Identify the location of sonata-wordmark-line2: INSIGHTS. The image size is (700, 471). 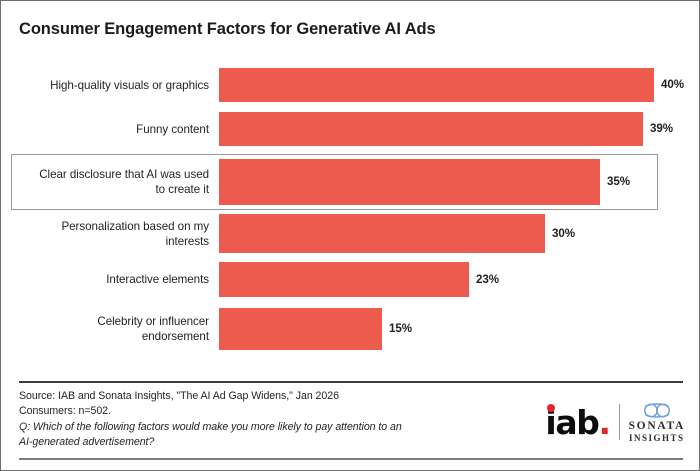
(657, 437).